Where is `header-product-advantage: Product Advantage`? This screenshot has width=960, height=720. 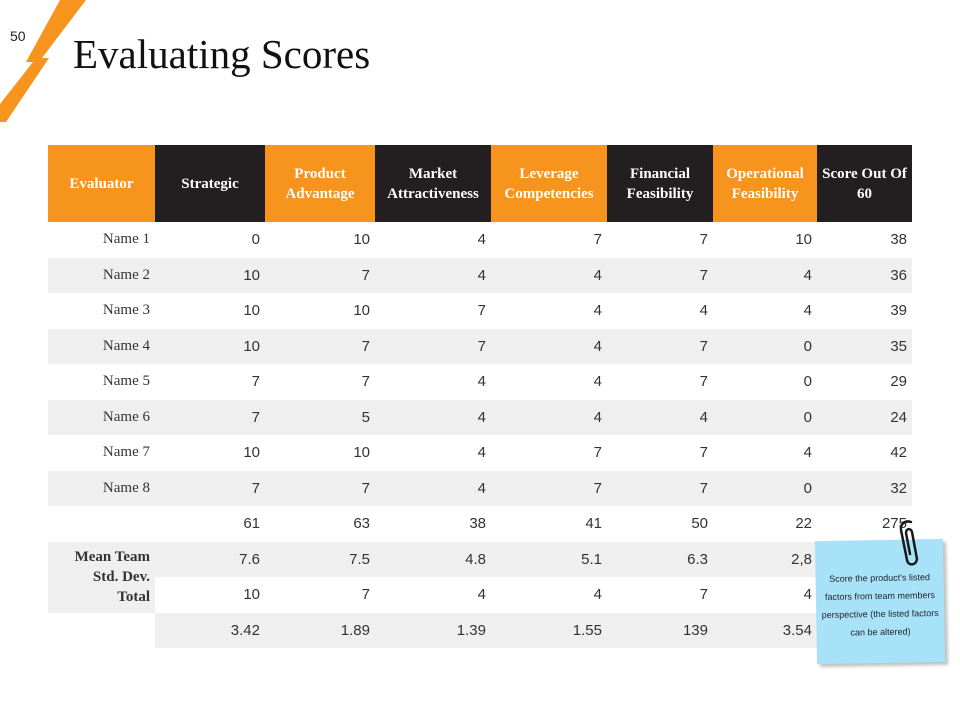 header-product-advantage: Product Advantage is located at coordinates (320, 183).